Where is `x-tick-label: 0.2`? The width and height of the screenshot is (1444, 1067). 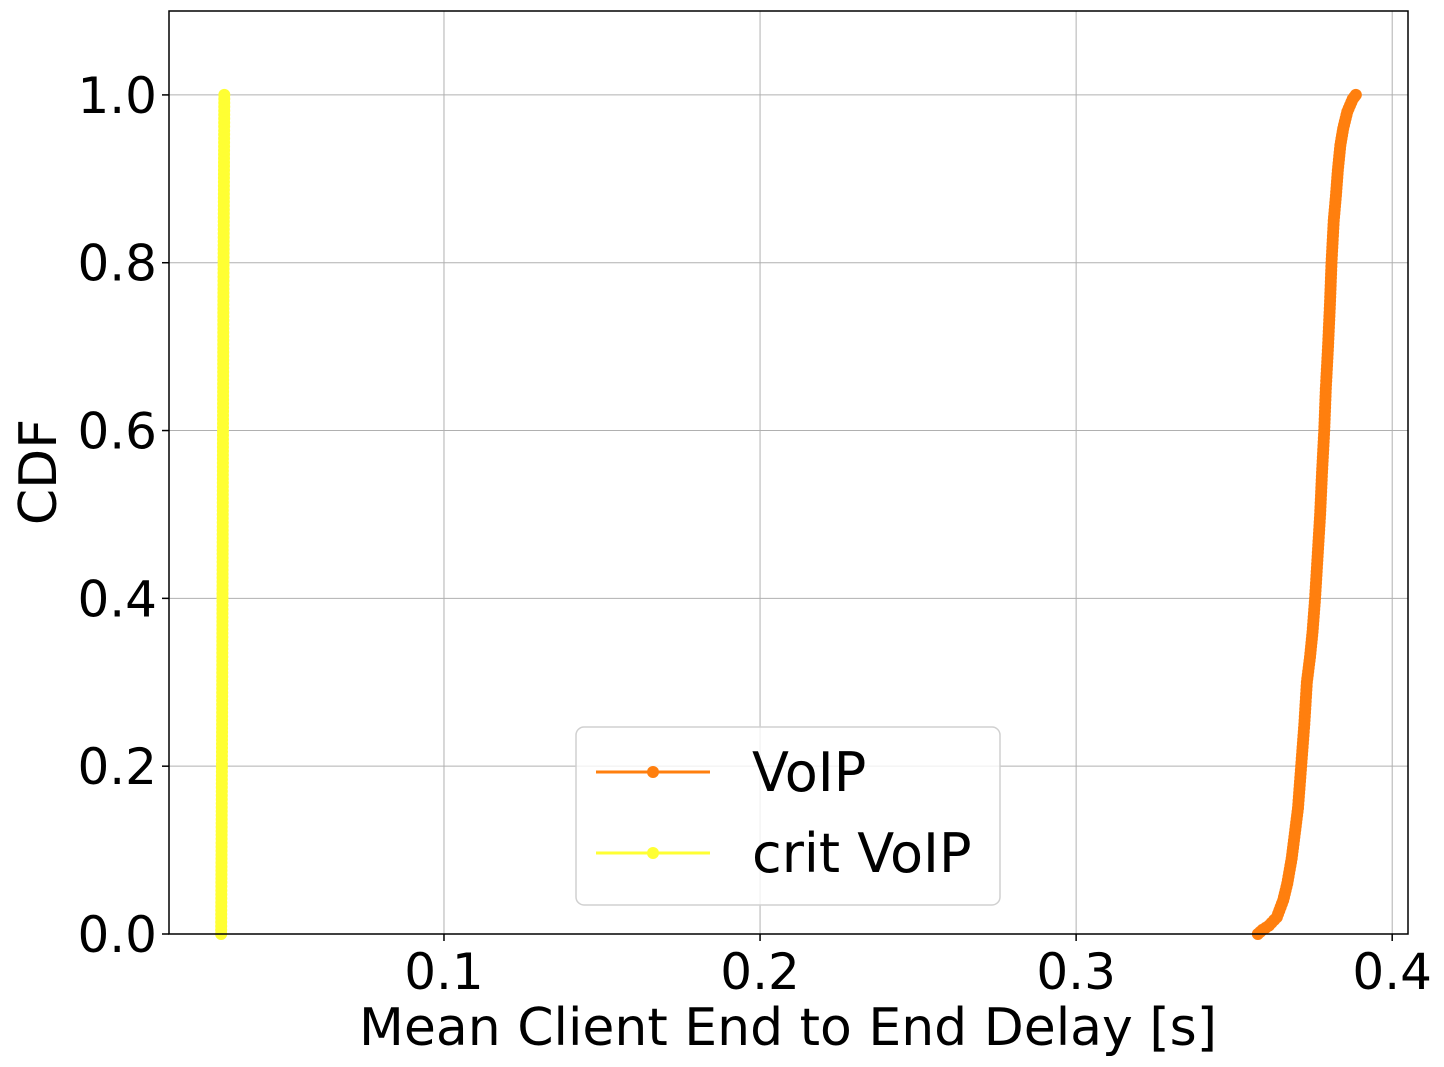
x-tick-label: 0.2 is located at coordinates (760, 972).